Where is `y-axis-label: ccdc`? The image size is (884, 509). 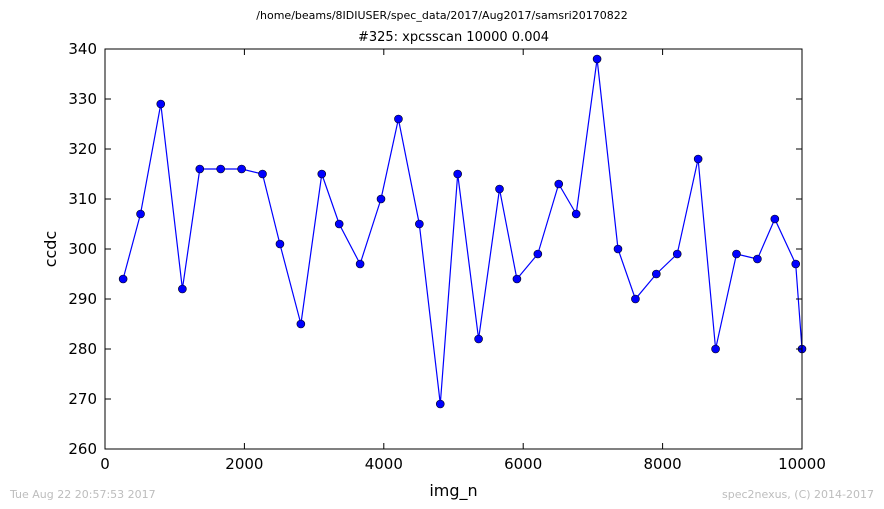 y-axis-label: ccdc is located at coordinates (50, 249).